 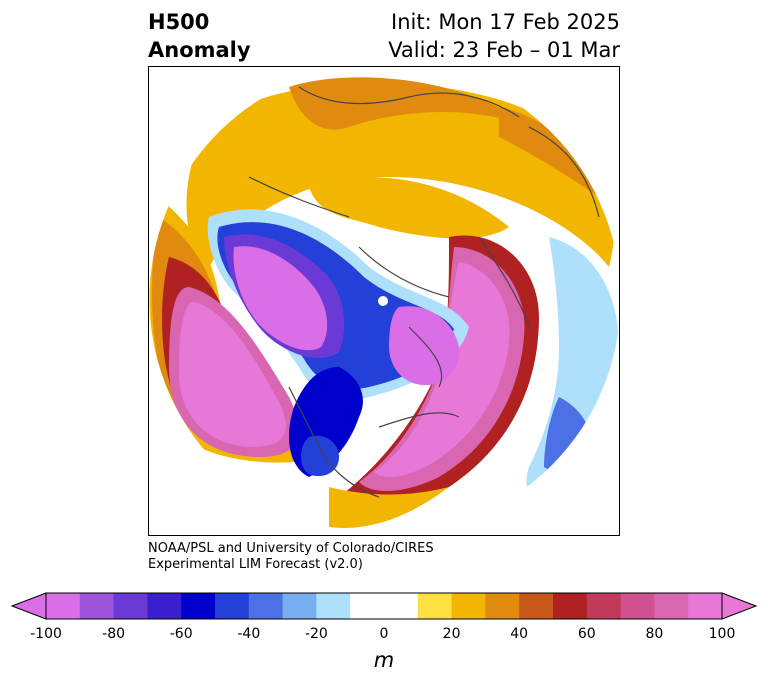 What do you see at coordinates (46, 634) in the screenshot?
I see `colorbar-tick-label: -100` at bounding box center [46, 634].